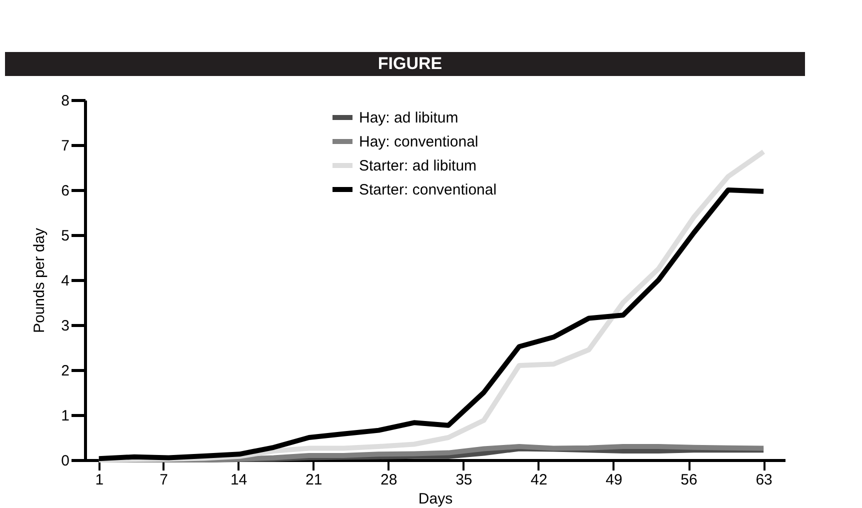 The width and height of the screenshot is (862, 508). Describe the element at coordinates (428, 190) in the screenshot. I see `legend-label: Starter: conventional` at that location.